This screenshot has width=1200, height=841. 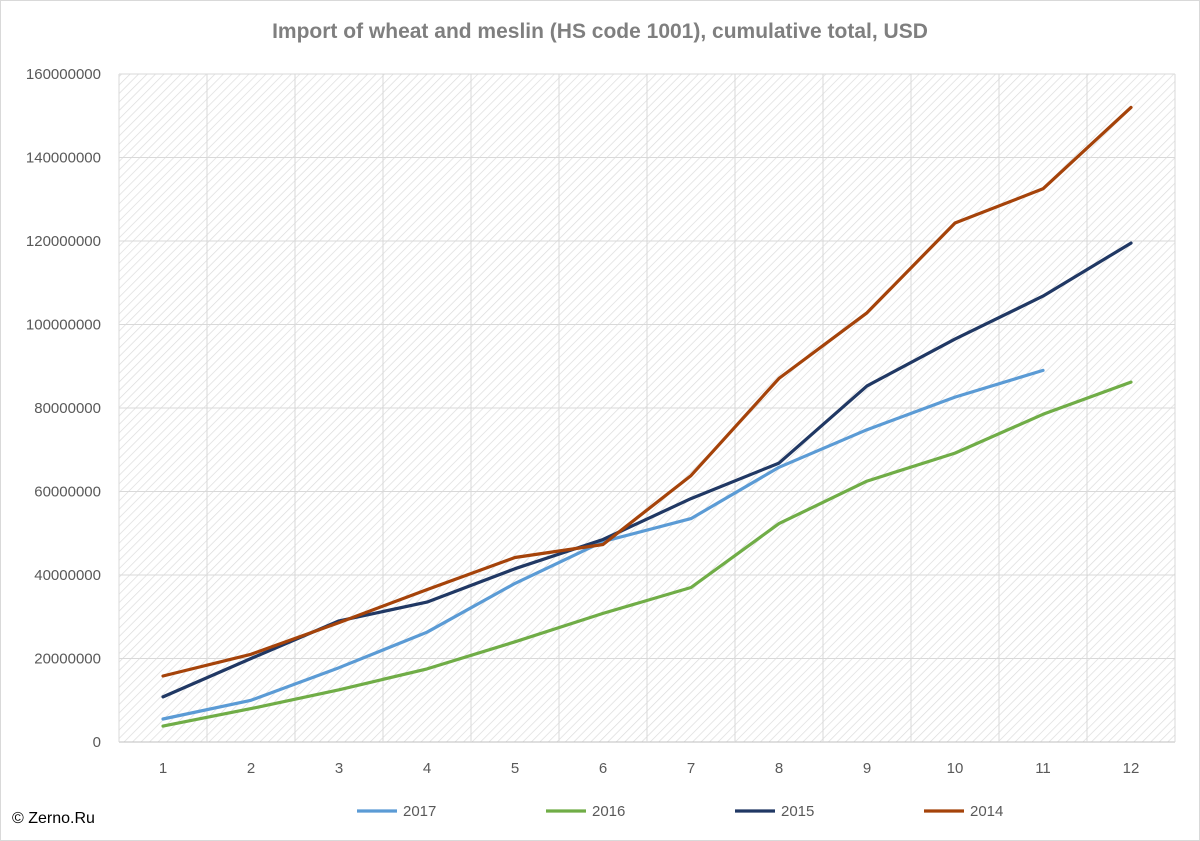 I want to click on x-tick-label: 12, so click(x=1131, y=768).